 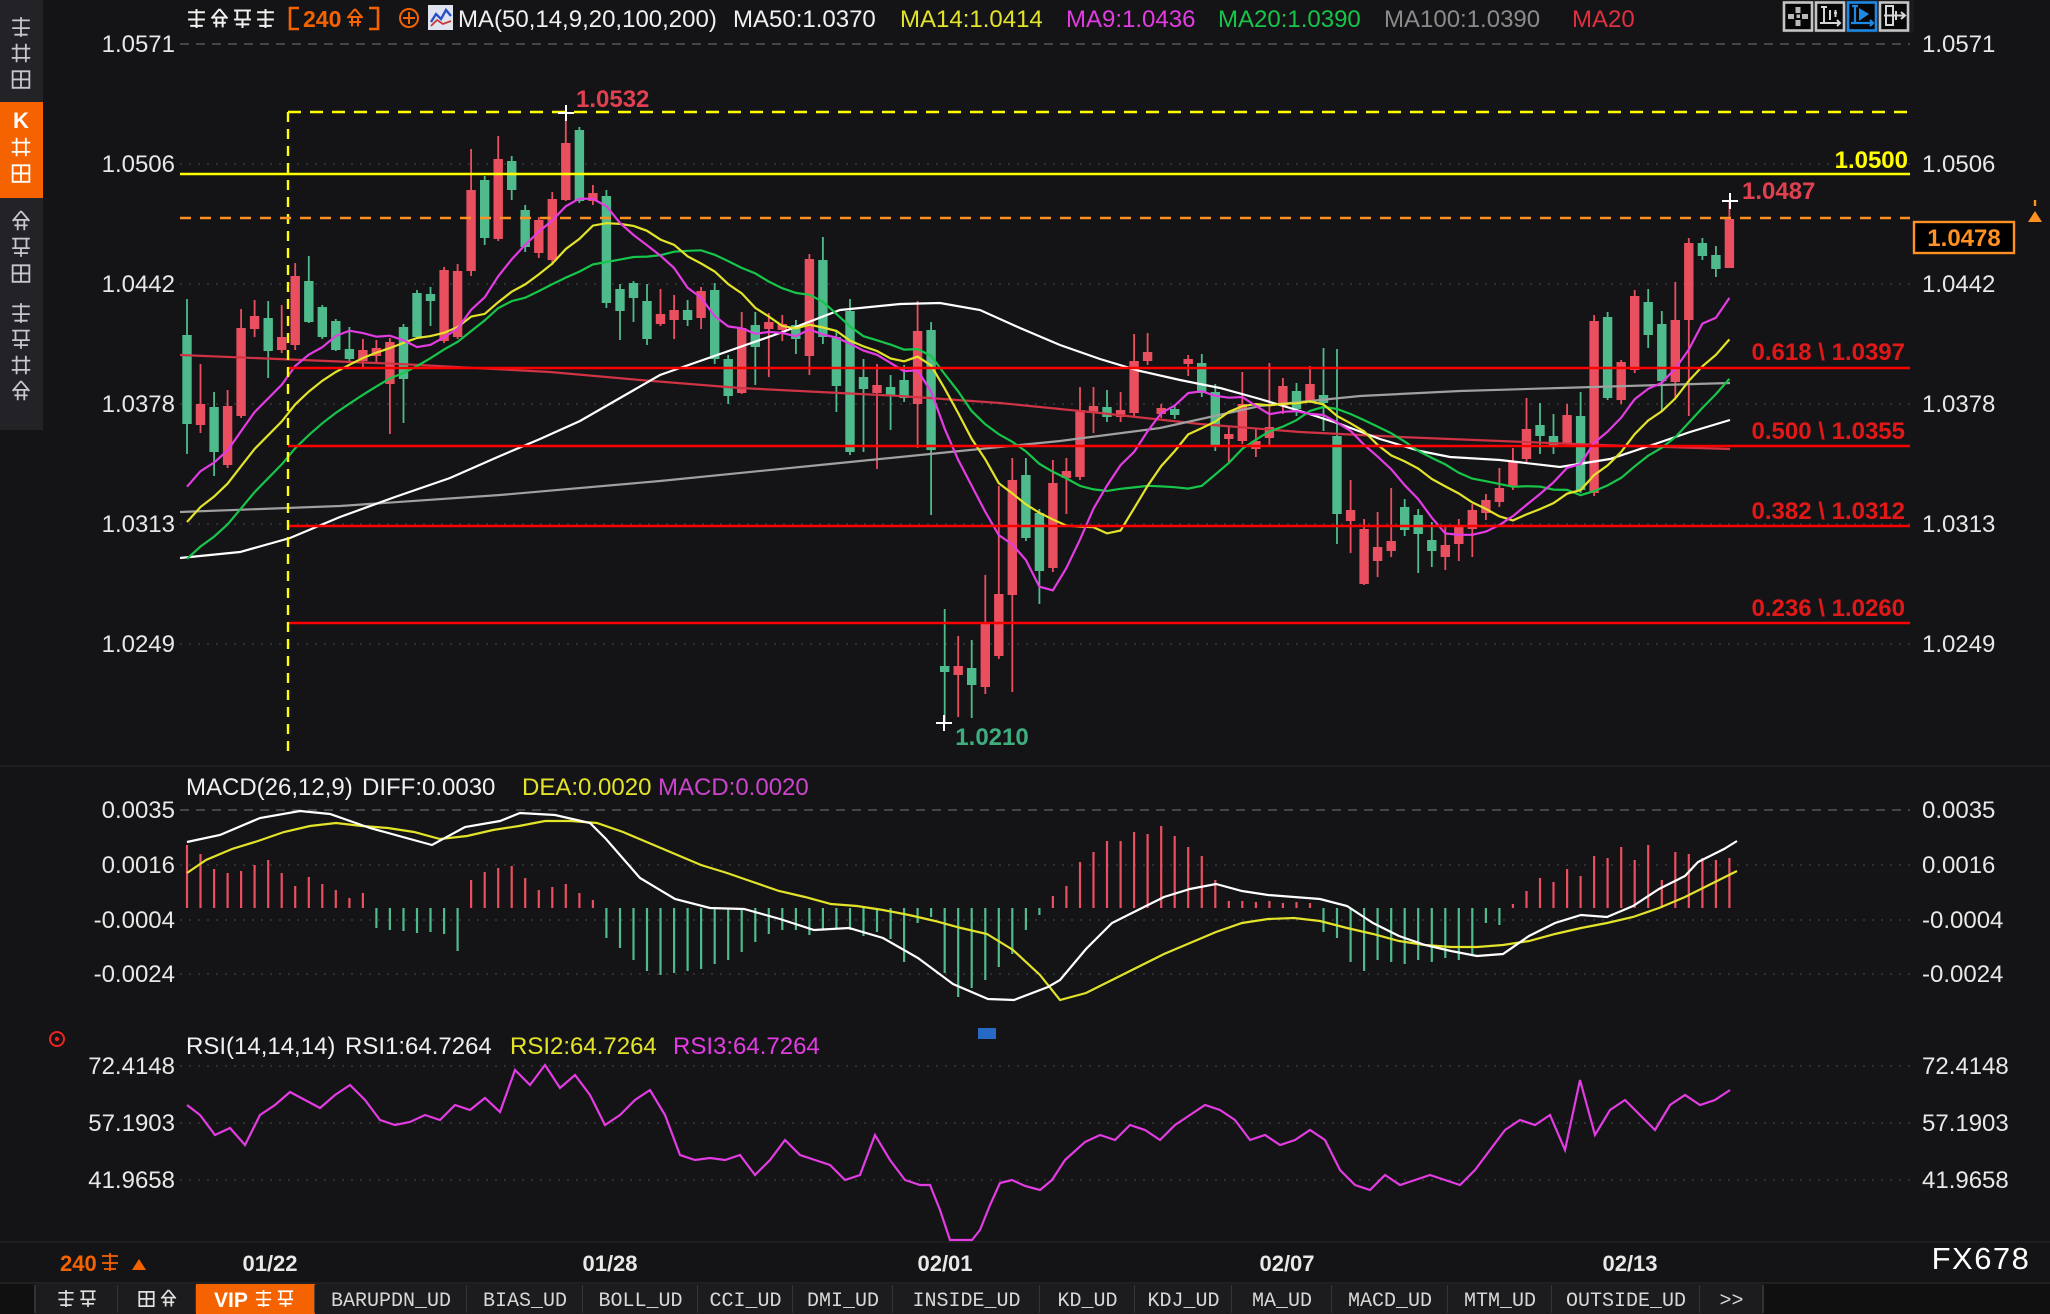 I want to click on svg-text: RSI2:64.7264, so click(x=583, y=1046).